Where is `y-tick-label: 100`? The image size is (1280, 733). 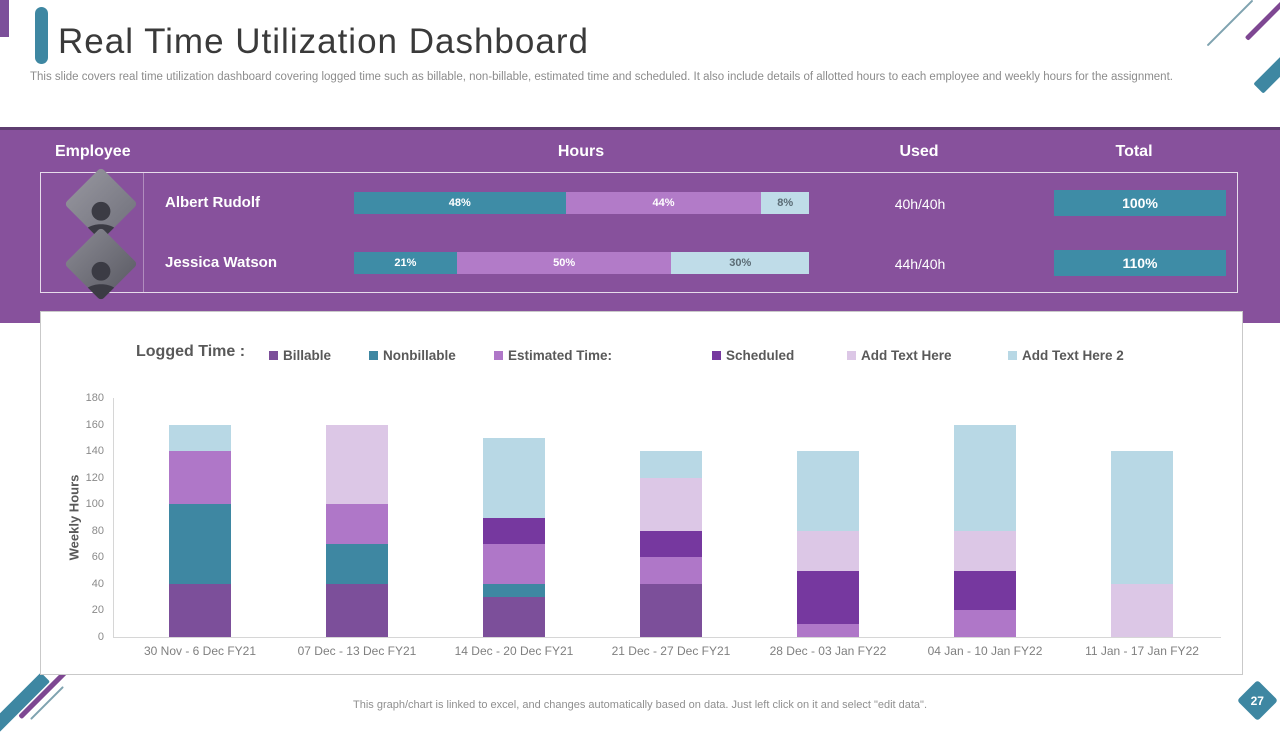 y-tick-label: 100 is located at coordinates (94, 504).